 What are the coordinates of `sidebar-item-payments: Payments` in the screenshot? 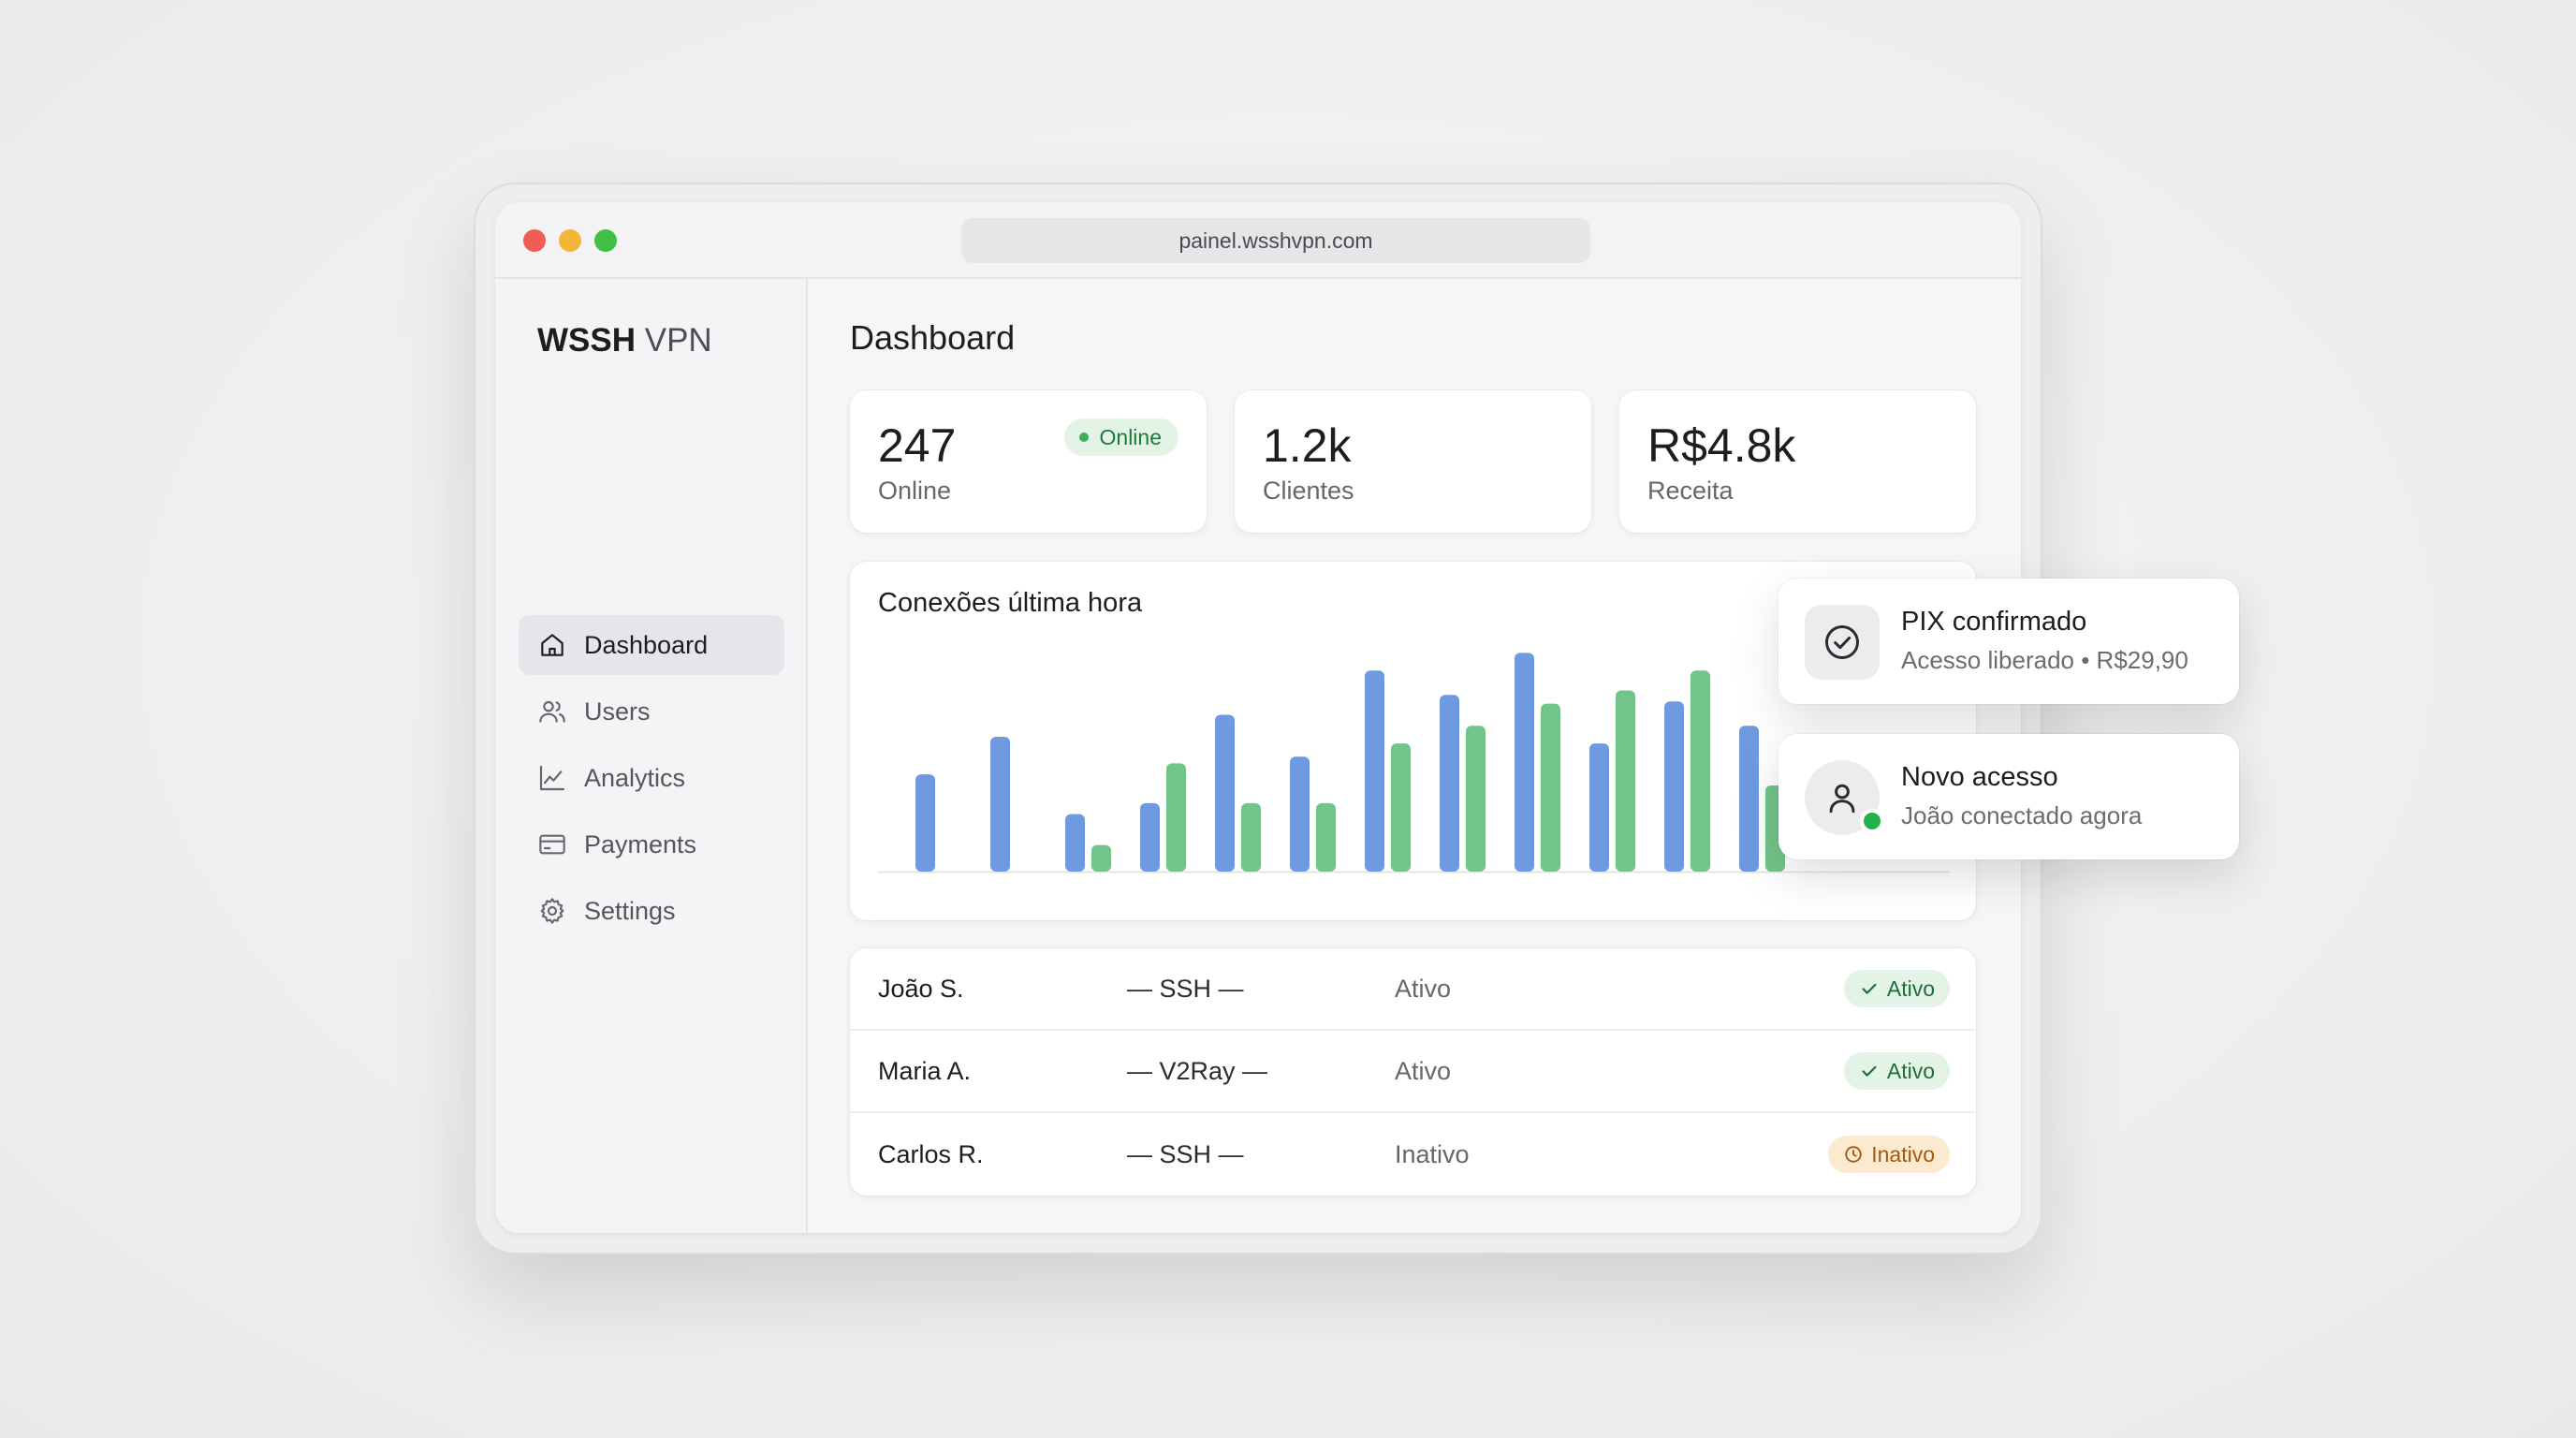 It's located at (651, 844).